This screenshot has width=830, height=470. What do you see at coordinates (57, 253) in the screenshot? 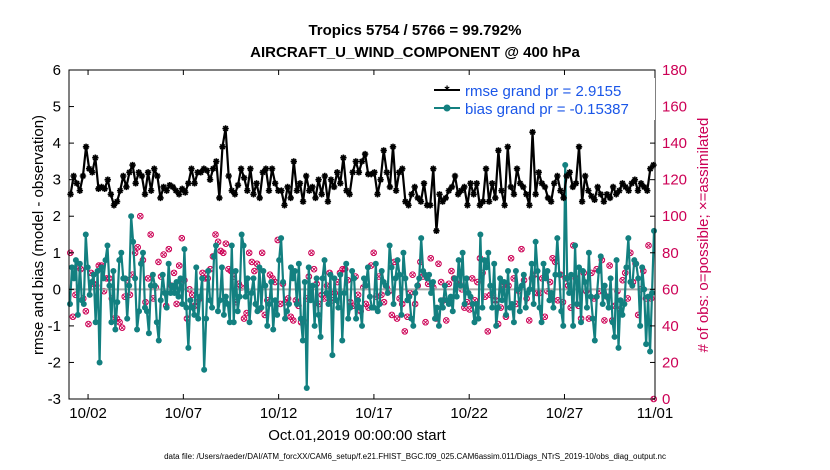
I see `y-tick-label: 1` at bounding box center [57, 253].